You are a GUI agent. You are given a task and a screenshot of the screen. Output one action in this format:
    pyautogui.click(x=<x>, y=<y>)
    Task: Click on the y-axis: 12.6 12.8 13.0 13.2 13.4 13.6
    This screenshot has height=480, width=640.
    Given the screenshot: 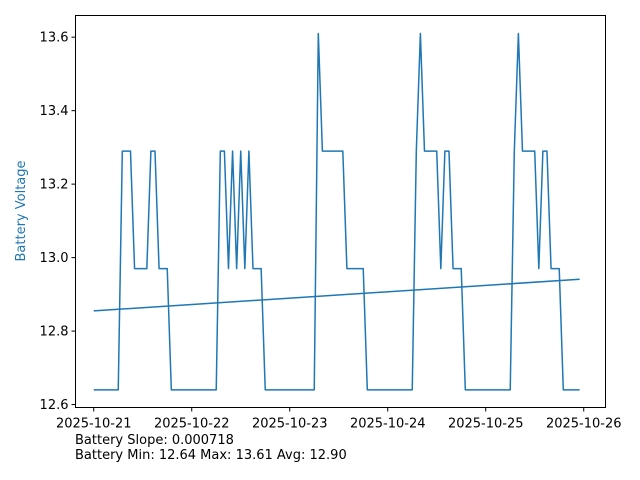 What is the action you would take?
    pyautogui.click(x=58, y=222)
    